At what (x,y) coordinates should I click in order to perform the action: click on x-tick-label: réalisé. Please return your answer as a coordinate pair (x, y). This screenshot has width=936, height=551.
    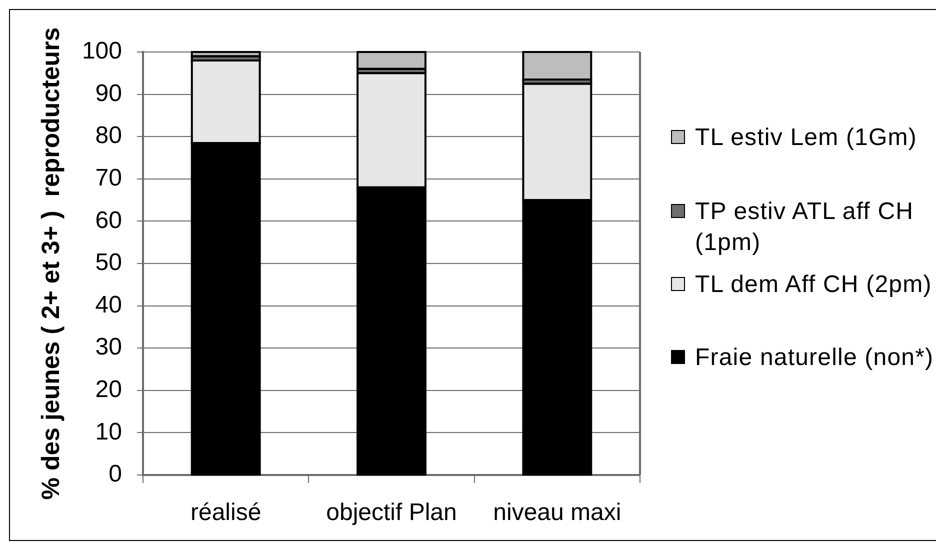
    Looking at the image, I should click on (226, 512).